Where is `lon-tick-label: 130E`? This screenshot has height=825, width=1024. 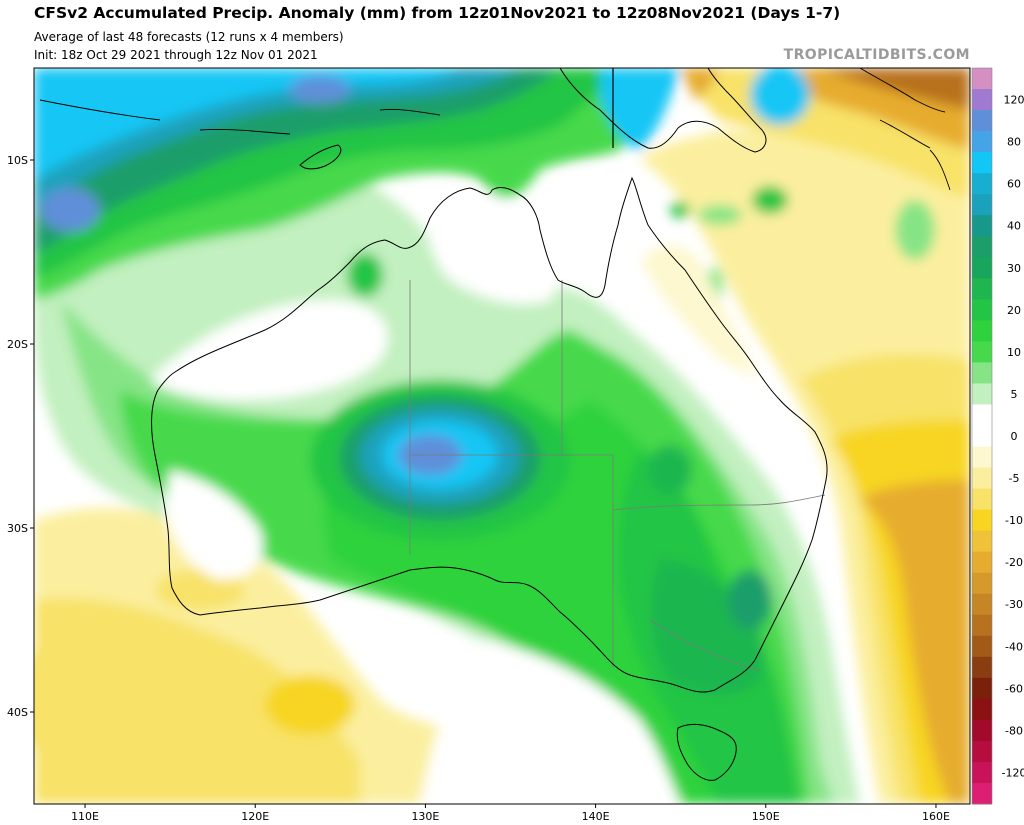 lon-tick-label: 130E is located at coordinates (425, 816).